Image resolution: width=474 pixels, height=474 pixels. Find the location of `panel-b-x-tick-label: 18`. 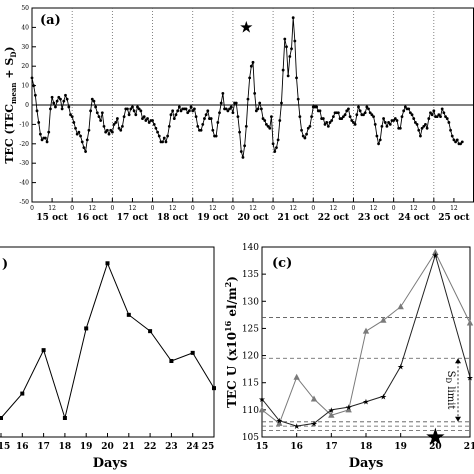

panel-b-x-tick-label: 18 is located at coordinates (65, 447).